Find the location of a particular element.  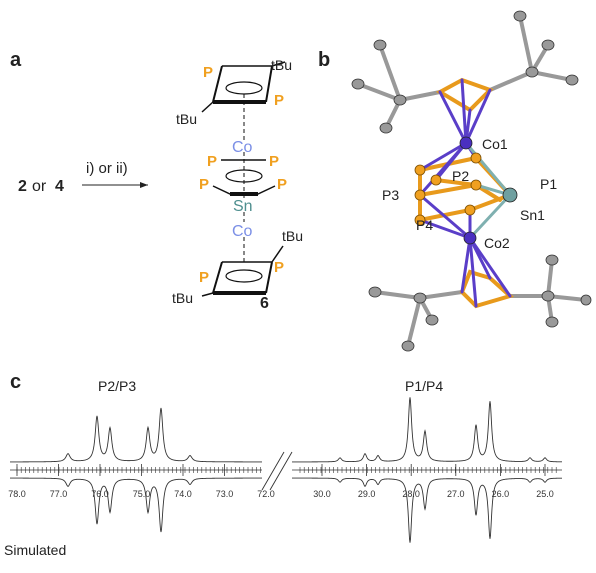

reactant: 4 is located at coordinates (59, 186).